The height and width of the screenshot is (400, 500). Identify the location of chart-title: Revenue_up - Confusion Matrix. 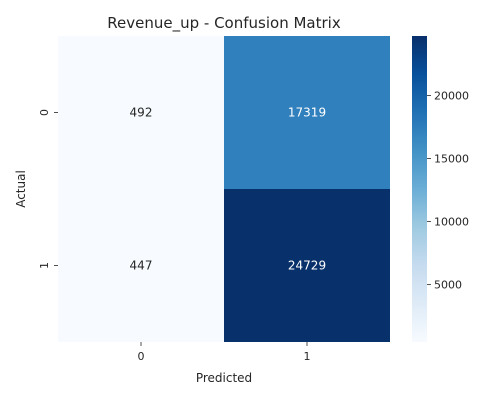
(224, 23).